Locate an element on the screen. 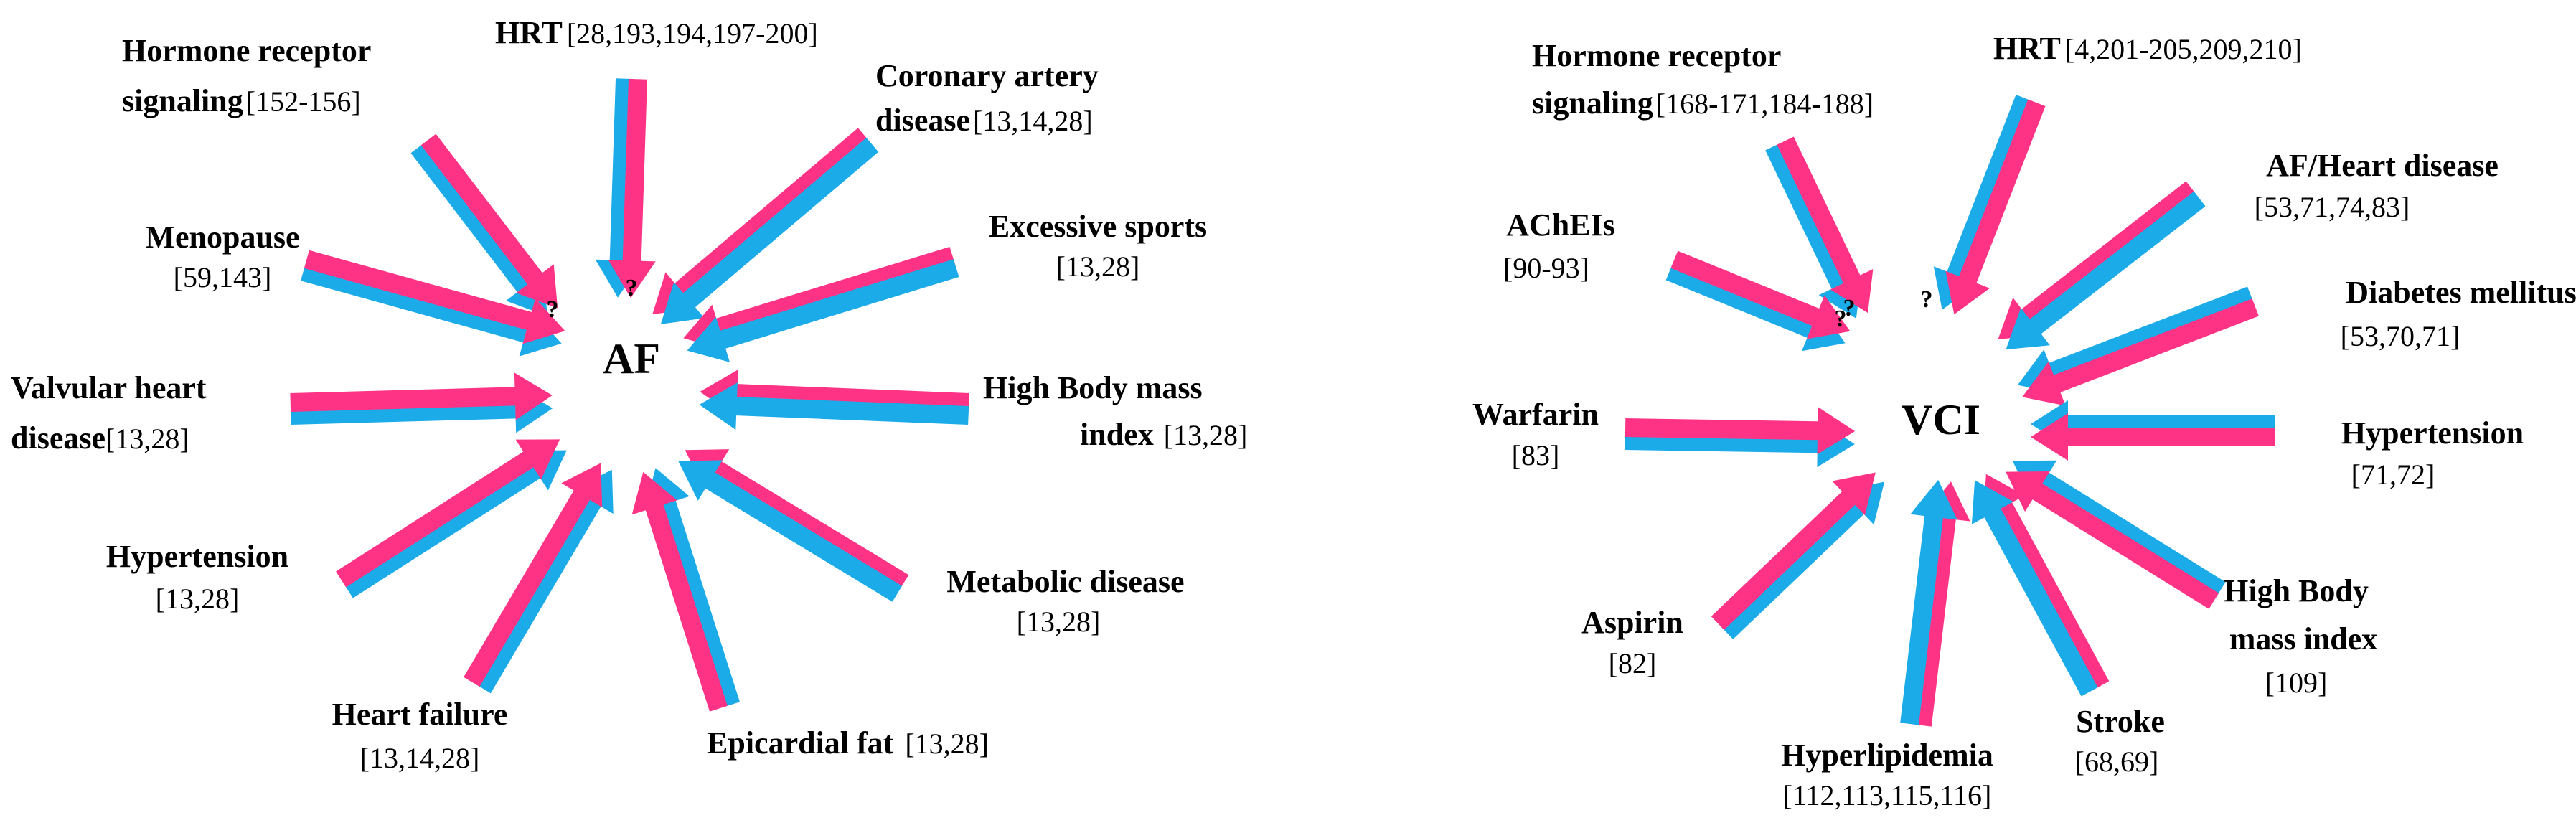 This screenshot has width=2576, height=833. af-label-heart-failure: Heart failure is located at coordinates (420, 714).